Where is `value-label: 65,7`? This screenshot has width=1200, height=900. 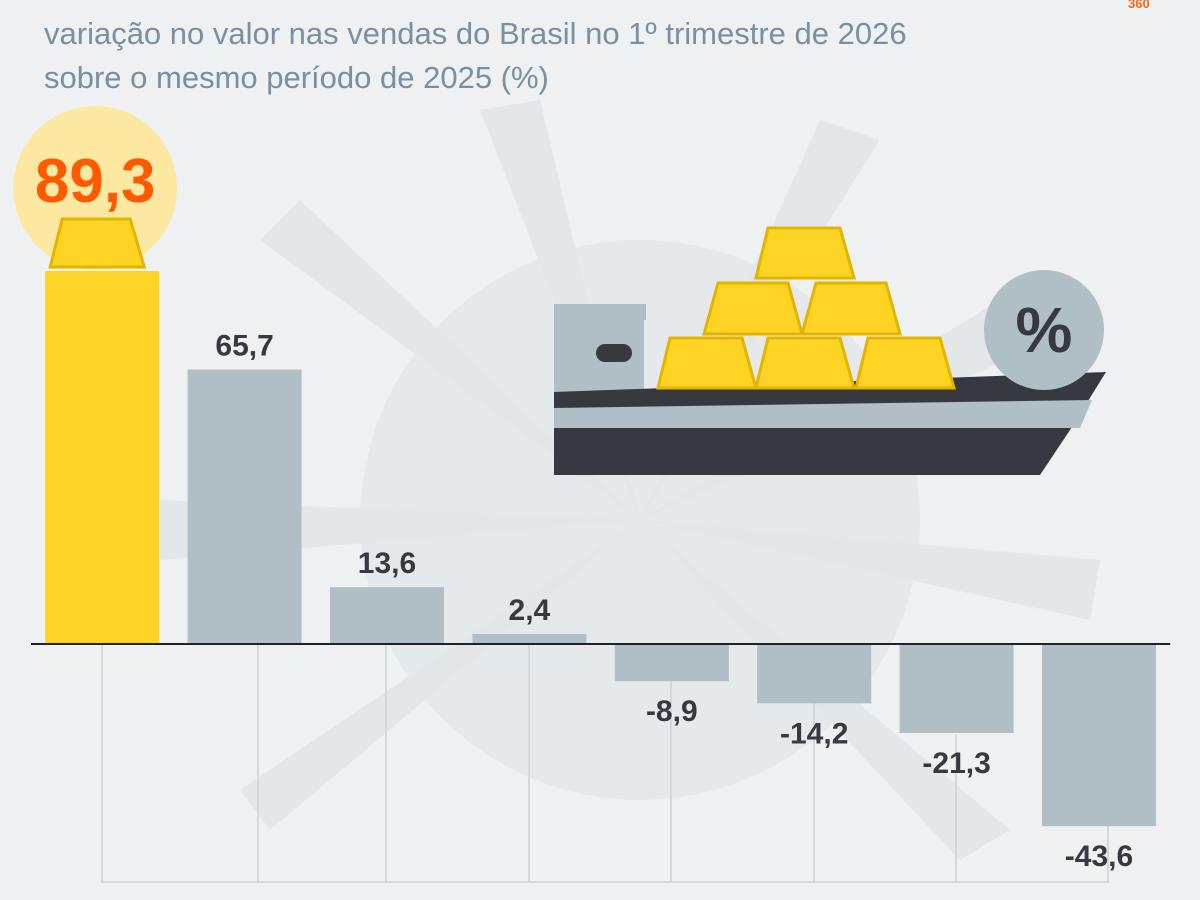 value-label: 65,7 is located at coordinates (244, 346).